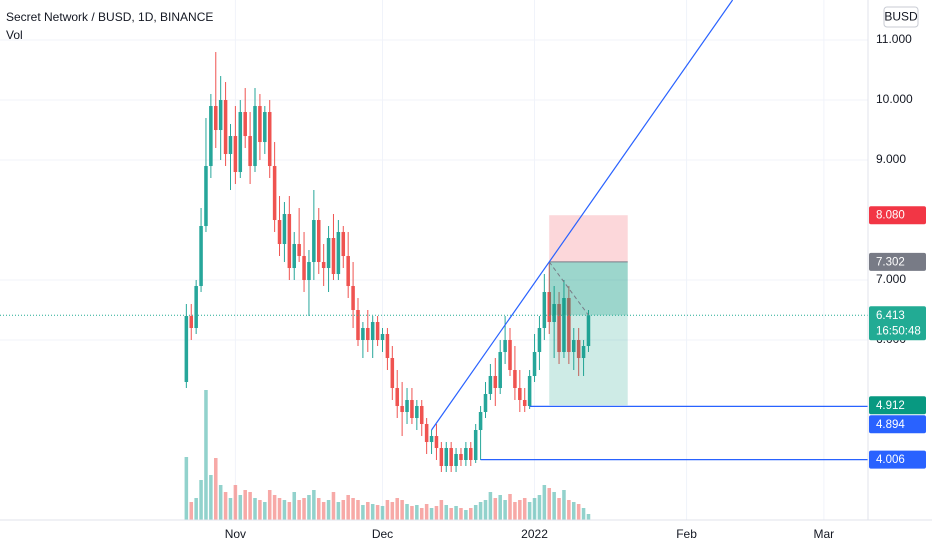 Image resolution: width=932 pixels, height=550 pixels. I want to click on x-tick-label: 2022, so click(534, 534).